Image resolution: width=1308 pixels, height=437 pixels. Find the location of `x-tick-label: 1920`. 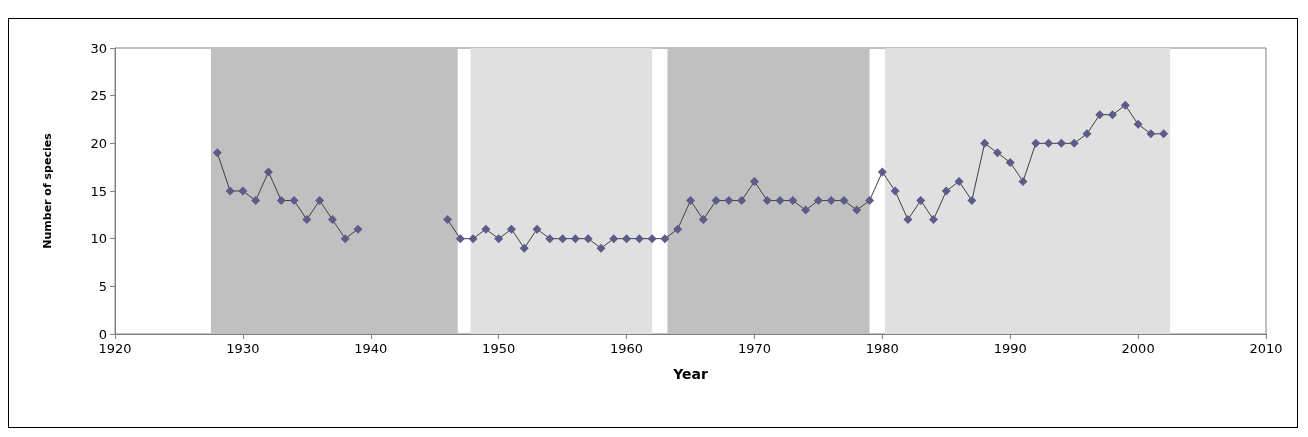

x-tick-label: 1920 is located at coordinates (115, 348).